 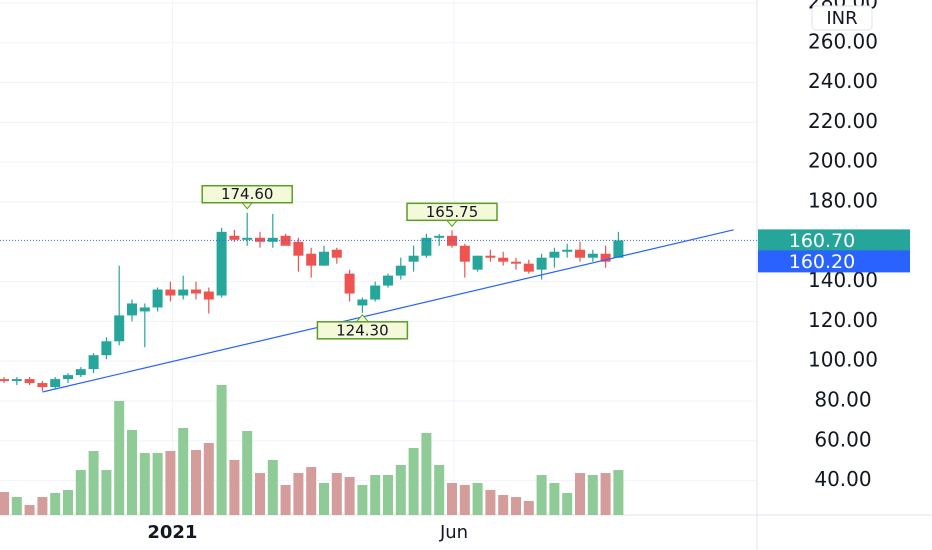 What do you see at coordinates (842, 479) in the screenshot?
I see `y-tick-label: 40.00` at bounding box center [842, 479].